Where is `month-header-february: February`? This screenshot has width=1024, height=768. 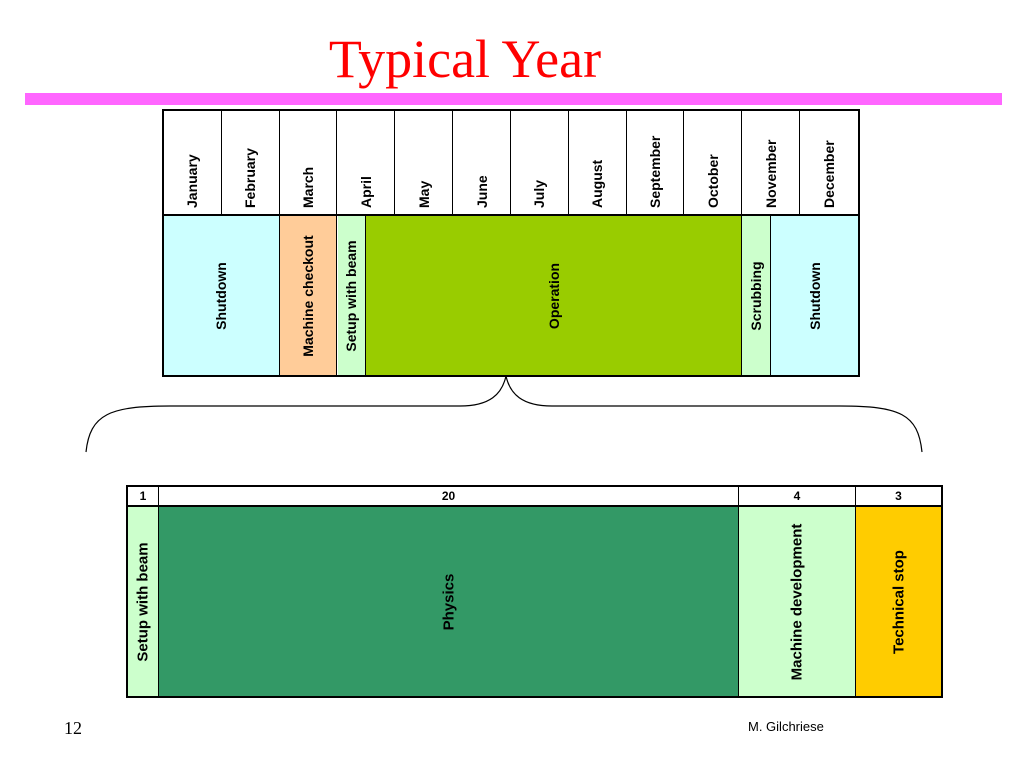
month-header-february: February is located at coordinates (251, 162).